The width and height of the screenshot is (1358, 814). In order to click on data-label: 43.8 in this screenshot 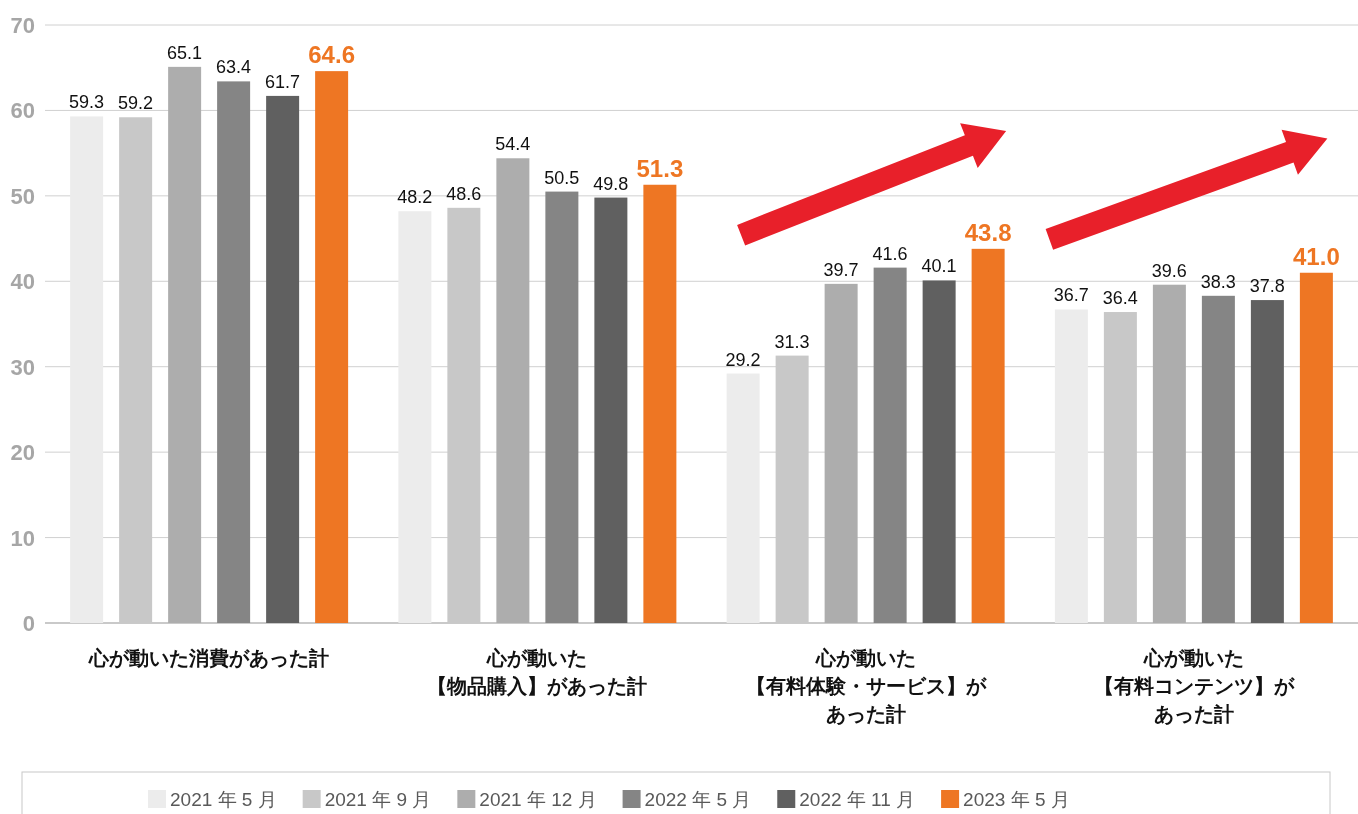, I will do `click(988, 232)`.